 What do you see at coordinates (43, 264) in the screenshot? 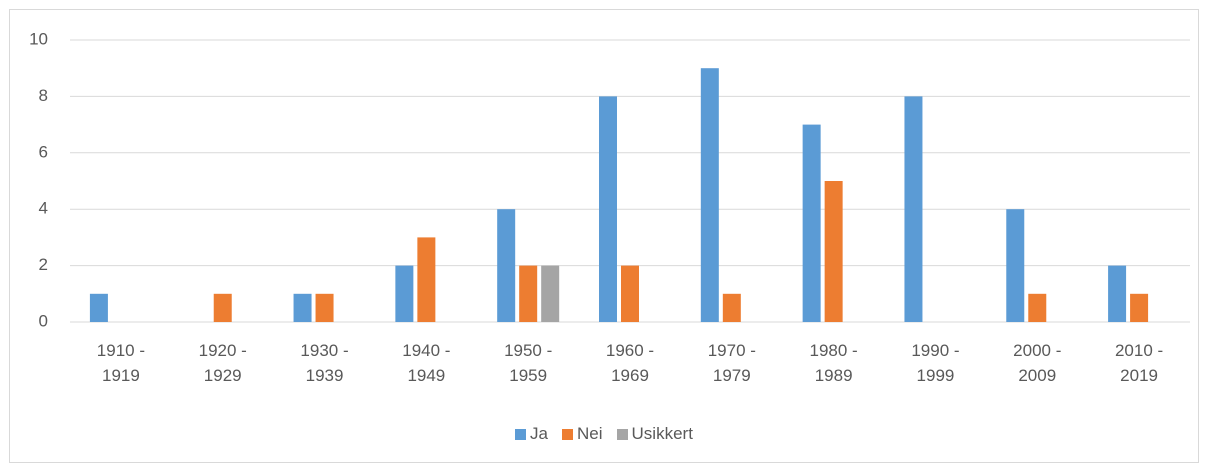
I see `y-tick-label: 2` at bounding box center [43, 264].